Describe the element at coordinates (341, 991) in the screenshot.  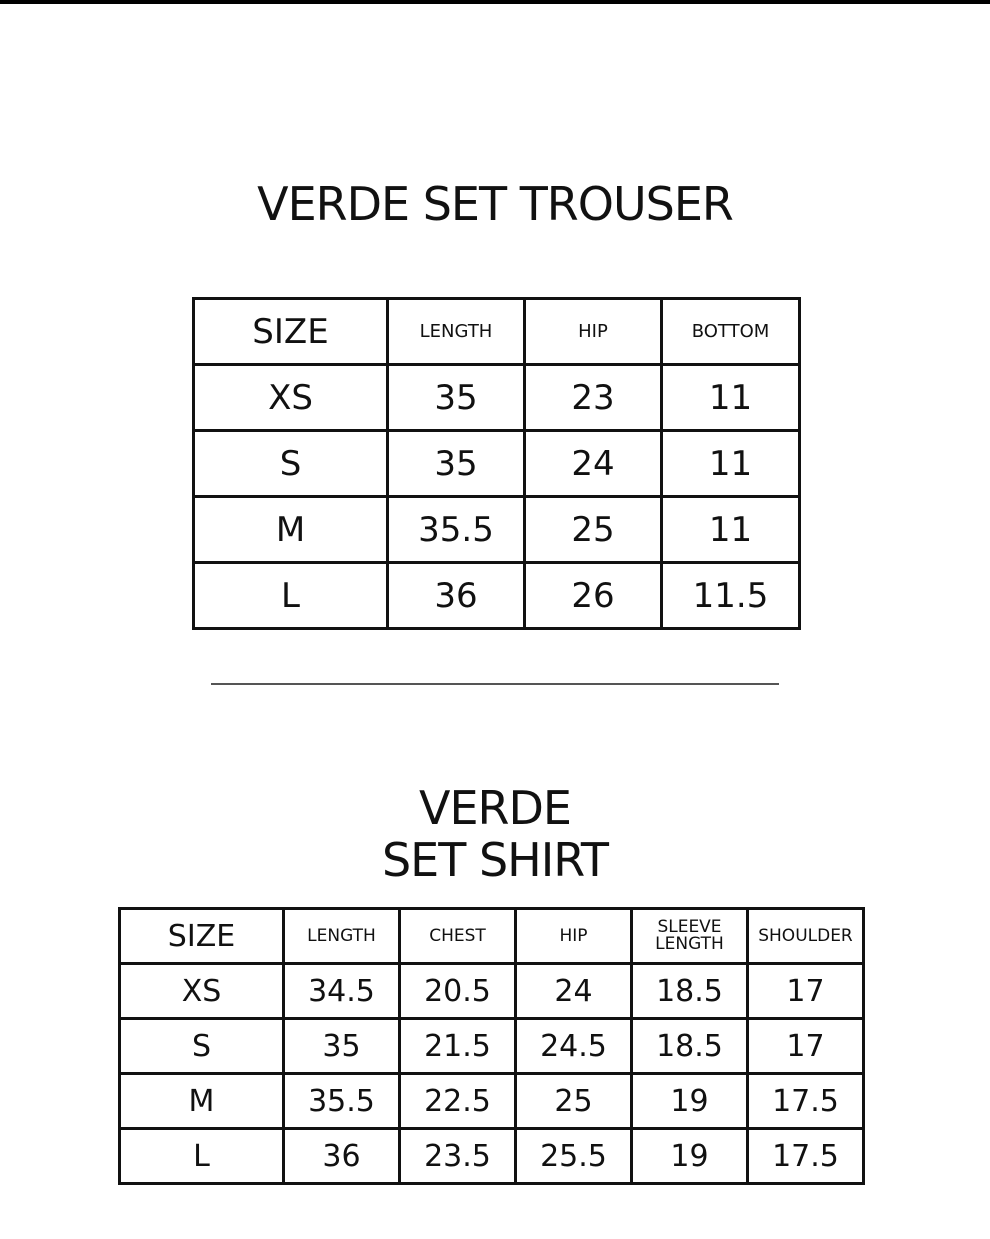
I see `measurement-cell: 34.5` at that location.